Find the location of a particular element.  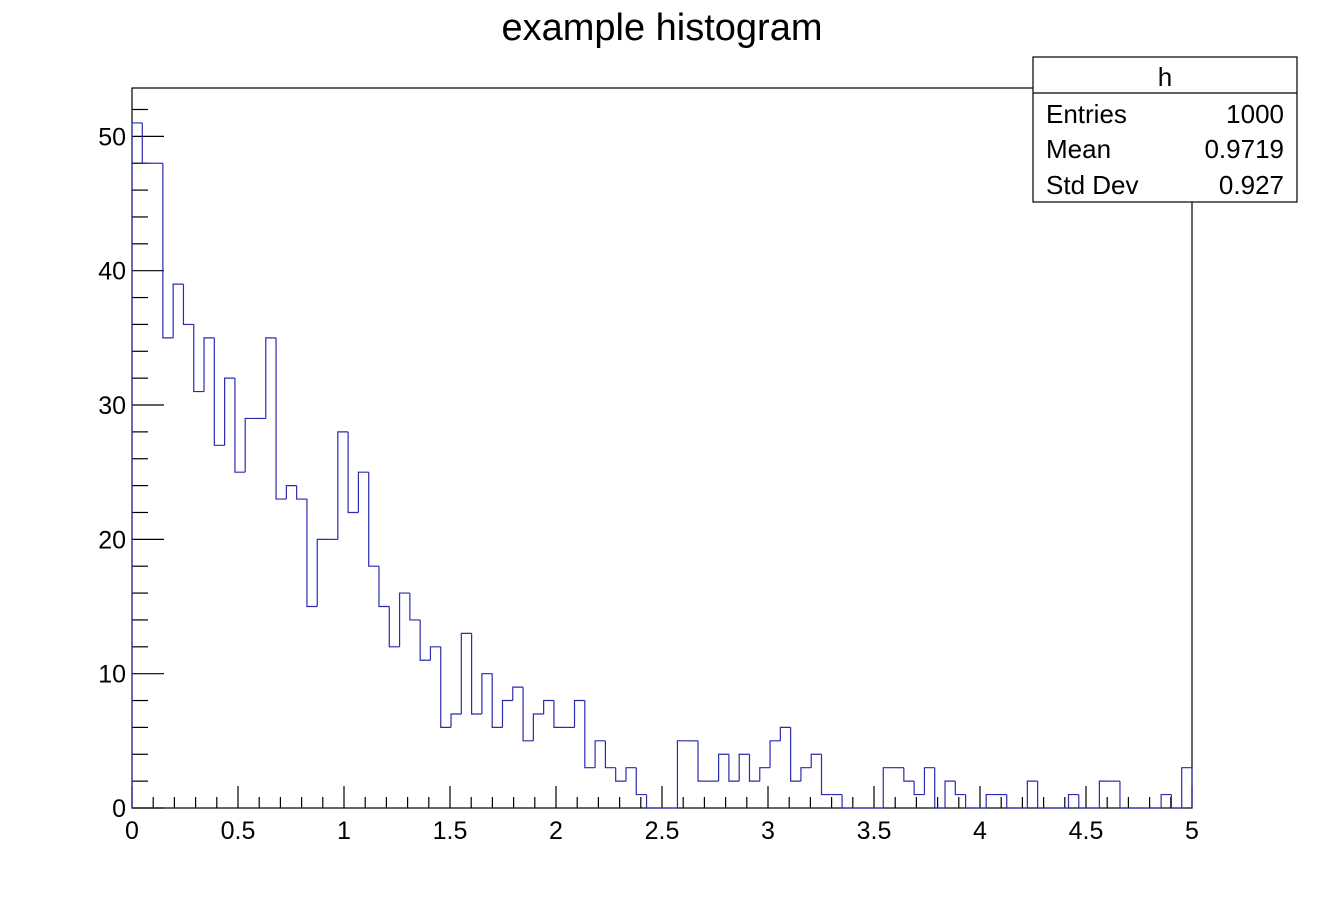

y-tick-label: 0 is located at coordinates (119, 809).